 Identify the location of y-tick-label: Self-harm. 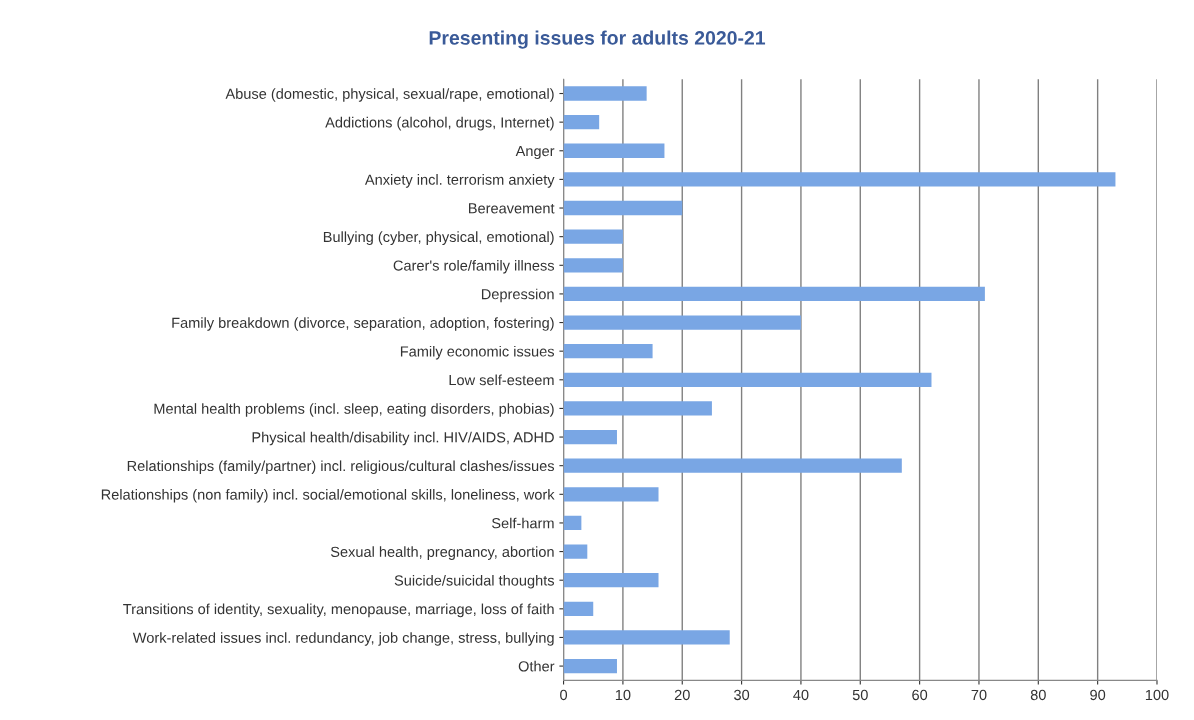
(523, 523).